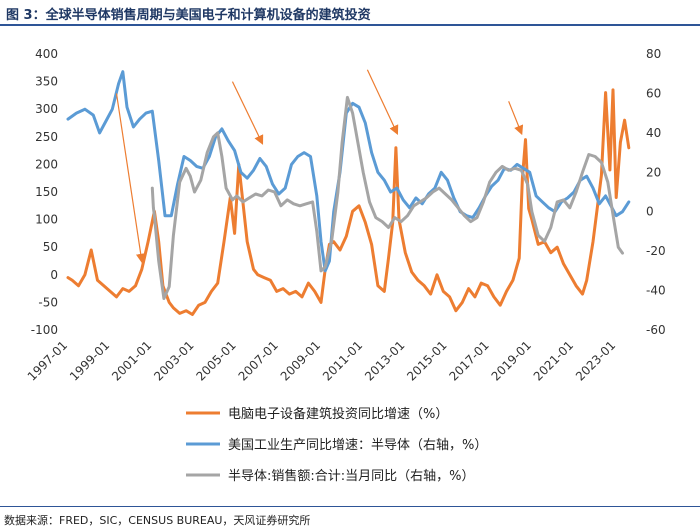  I want to click on left-axis-tick-label: 50, so click(50, 247).